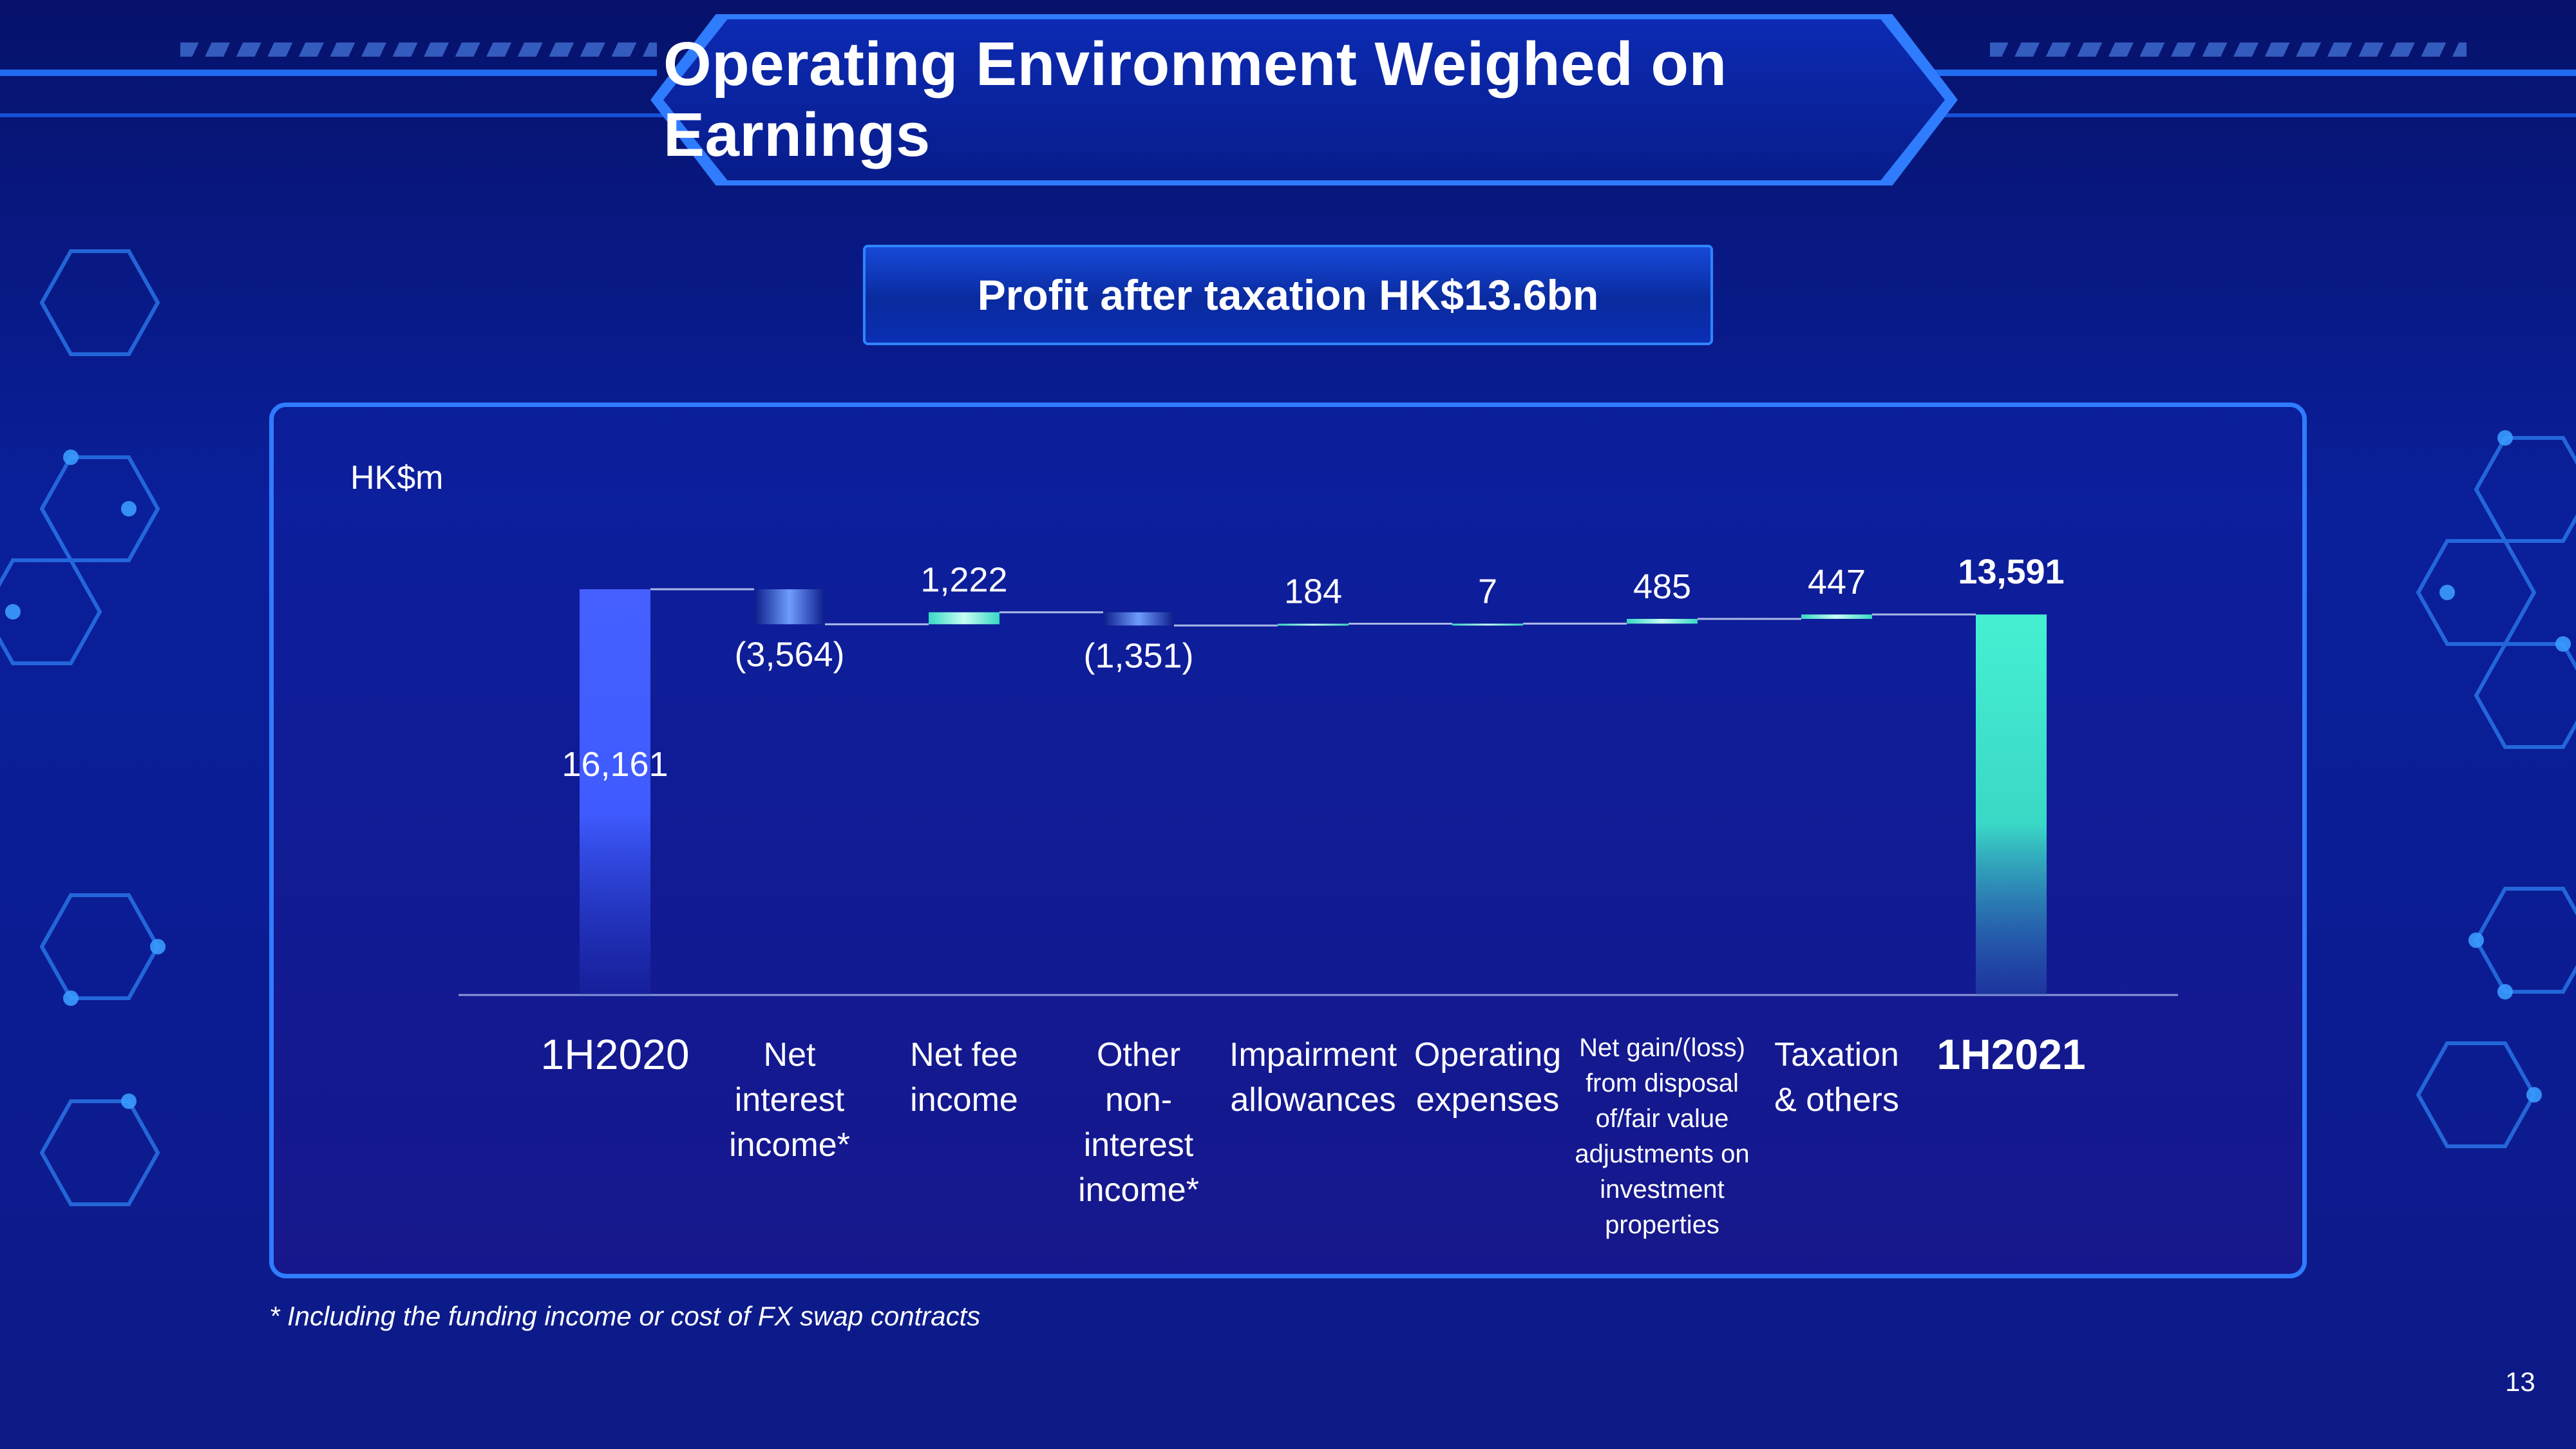 The height and width of the screenshot is (1449, 2576). I want to click on category-label-1: Net interest income*, so click(789, 1100).